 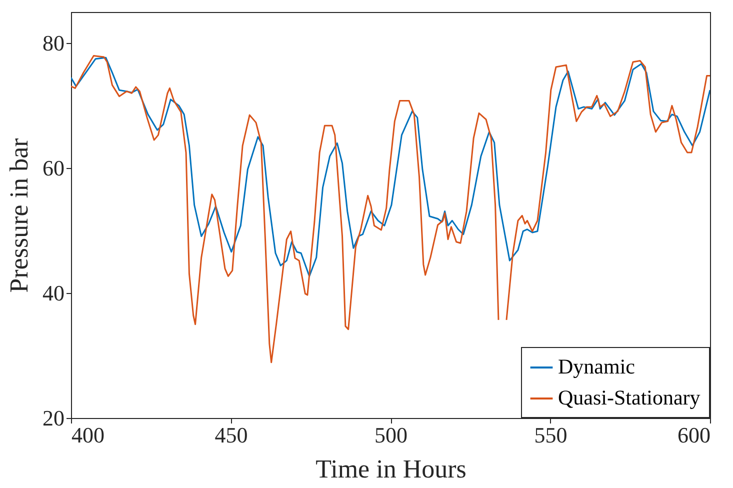 What do you see at coordinates (551, 435) in the screenshot?
I see `x-tick-label: 550` at bounding box center [551, 435].